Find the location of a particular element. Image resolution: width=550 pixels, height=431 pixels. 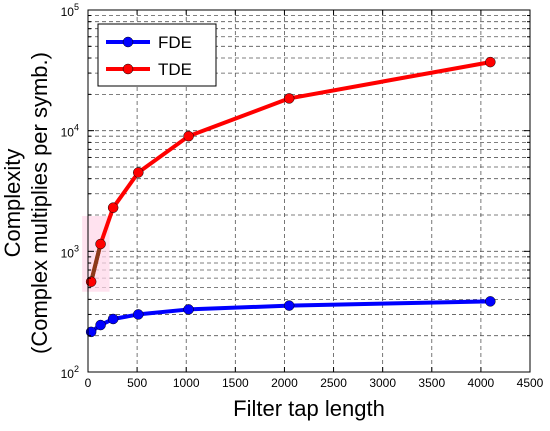

y-tick-label-3: 10⁵ is located at coordinates (70, 10).